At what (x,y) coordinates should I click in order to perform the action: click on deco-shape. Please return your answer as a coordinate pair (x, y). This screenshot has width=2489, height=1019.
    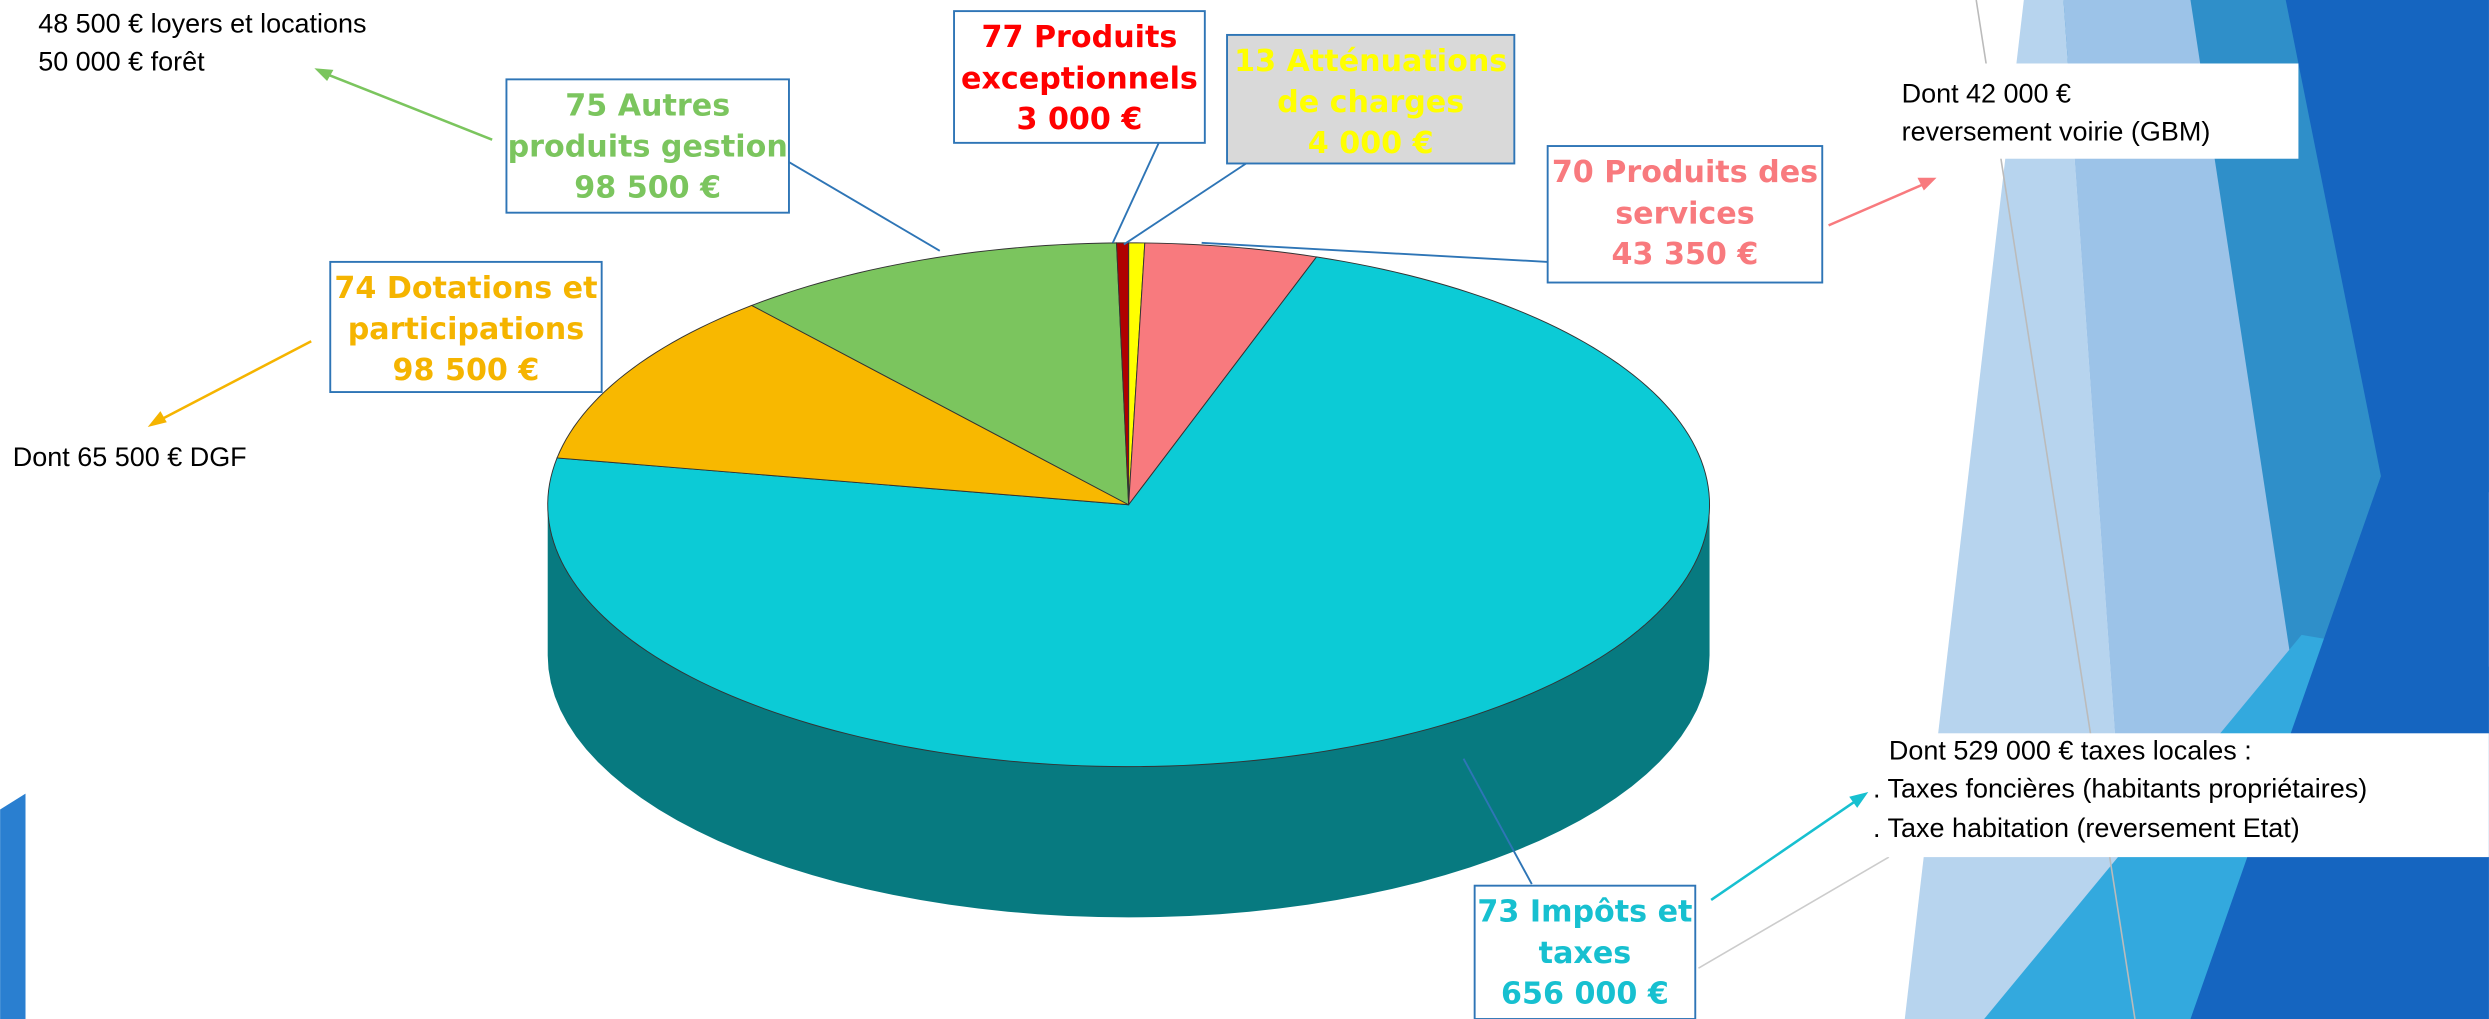
    Looking at the image, I should click on (13, 906).